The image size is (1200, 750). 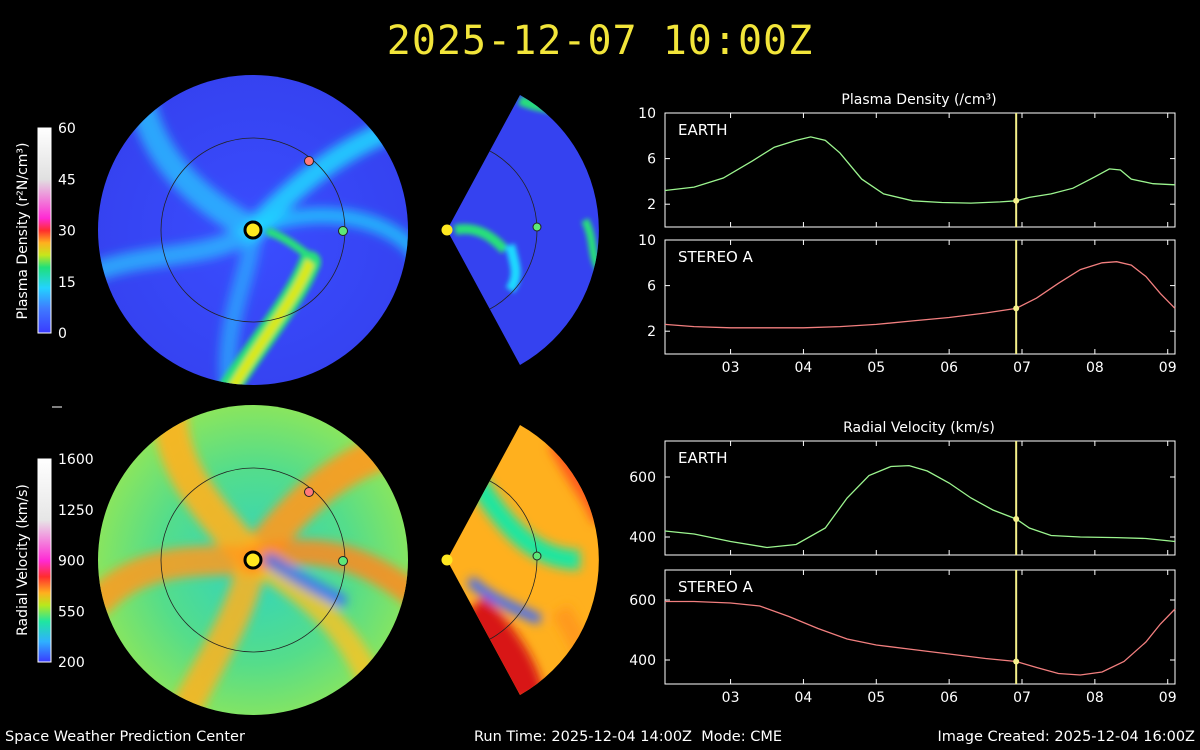 I want to click on density-chart-title: Plasma Density (/cm³), so click(x=918, y=100).